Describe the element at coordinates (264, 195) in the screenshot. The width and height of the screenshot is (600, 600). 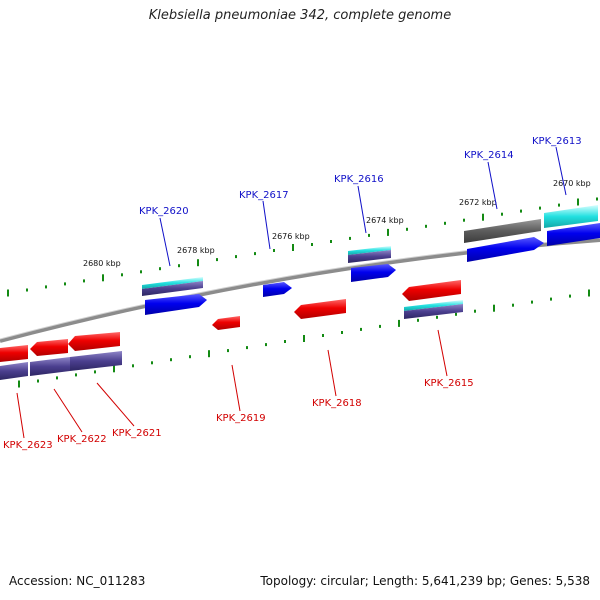
I see `gene-label-kpk-2617: KPK_2617` at that location.